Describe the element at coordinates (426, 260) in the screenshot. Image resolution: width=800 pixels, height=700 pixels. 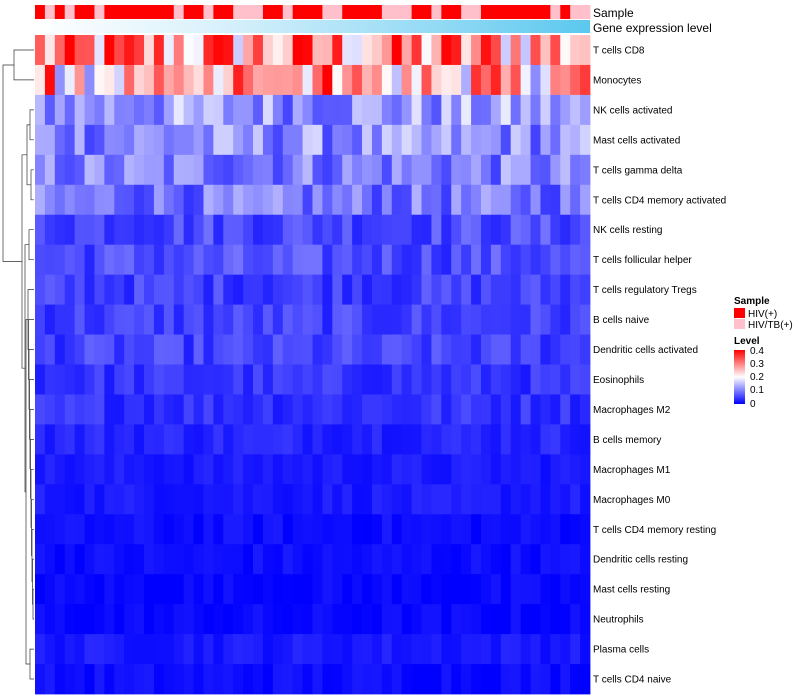
I see `heatmap-cell-r8-c40` at that location.